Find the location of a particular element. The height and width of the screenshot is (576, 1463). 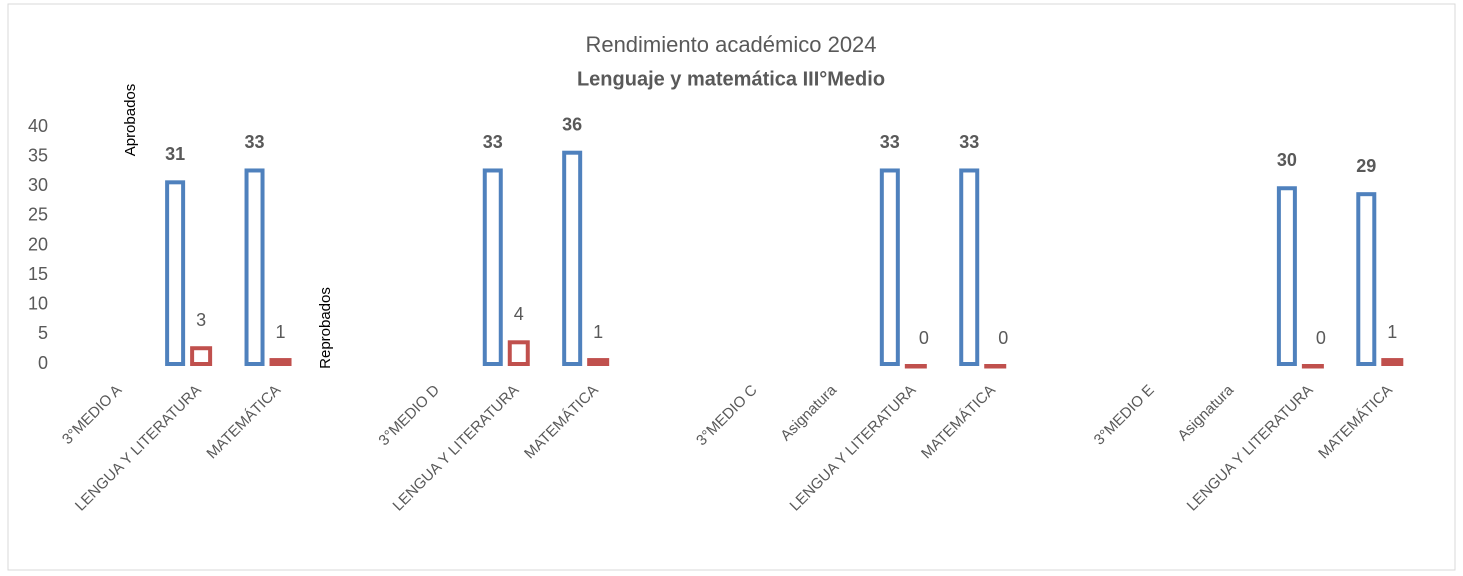

data-label: 36 is located at coordinates (572, 124).